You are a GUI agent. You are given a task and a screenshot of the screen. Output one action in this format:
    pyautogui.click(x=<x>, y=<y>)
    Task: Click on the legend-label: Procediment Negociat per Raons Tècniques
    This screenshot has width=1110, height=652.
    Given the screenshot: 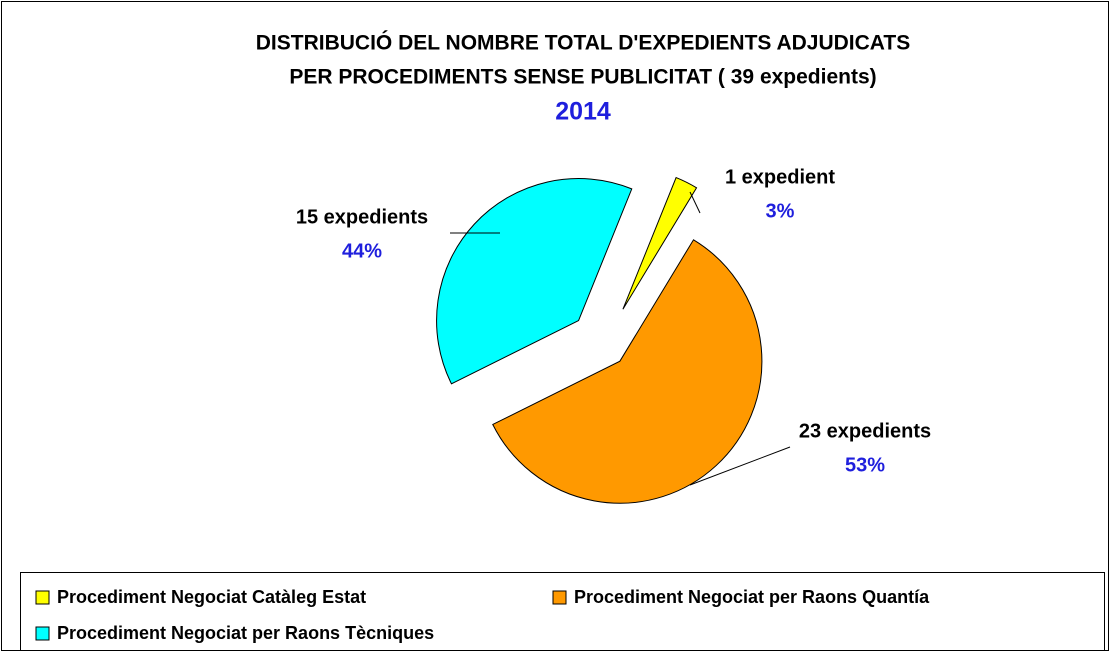 What is the action you would take?
    pyautogui.click(x=245, y=633)
    